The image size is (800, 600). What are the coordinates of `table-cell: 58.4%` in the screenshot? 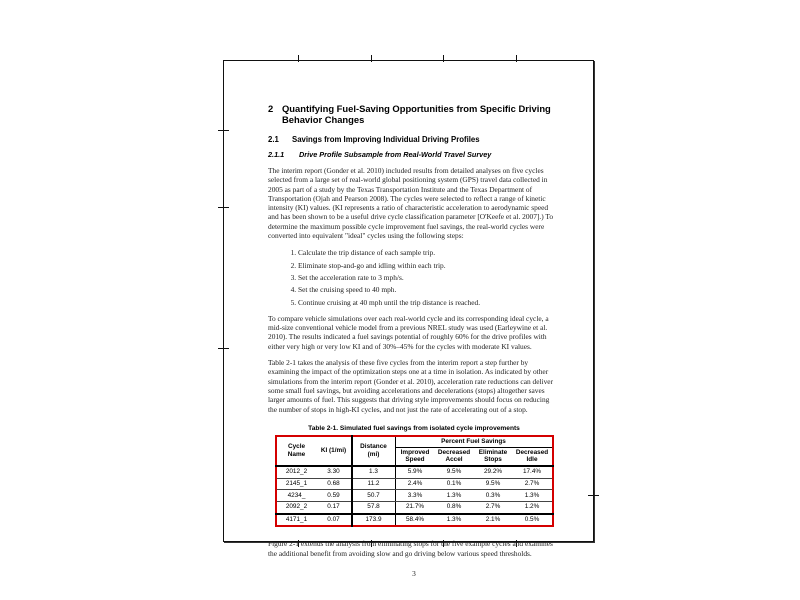 It's located at (415, 519).